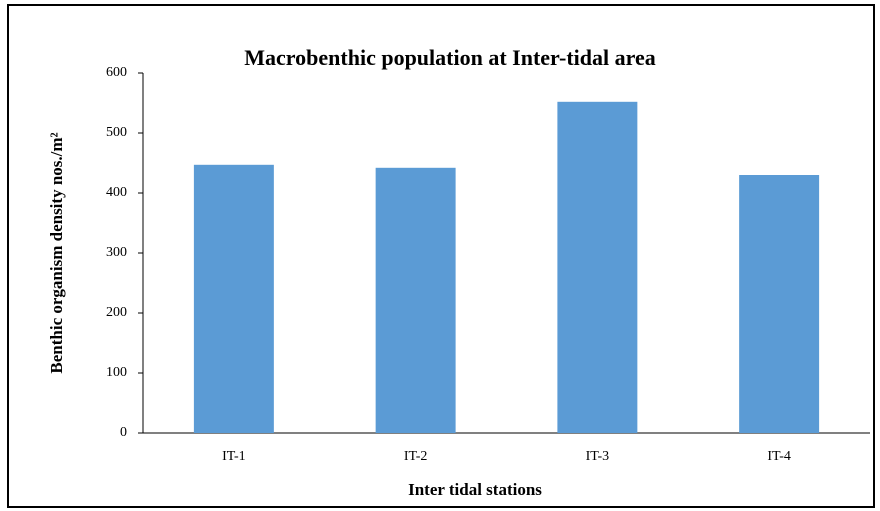  I want to click on y-tick-label: 100, so click(116, 372).